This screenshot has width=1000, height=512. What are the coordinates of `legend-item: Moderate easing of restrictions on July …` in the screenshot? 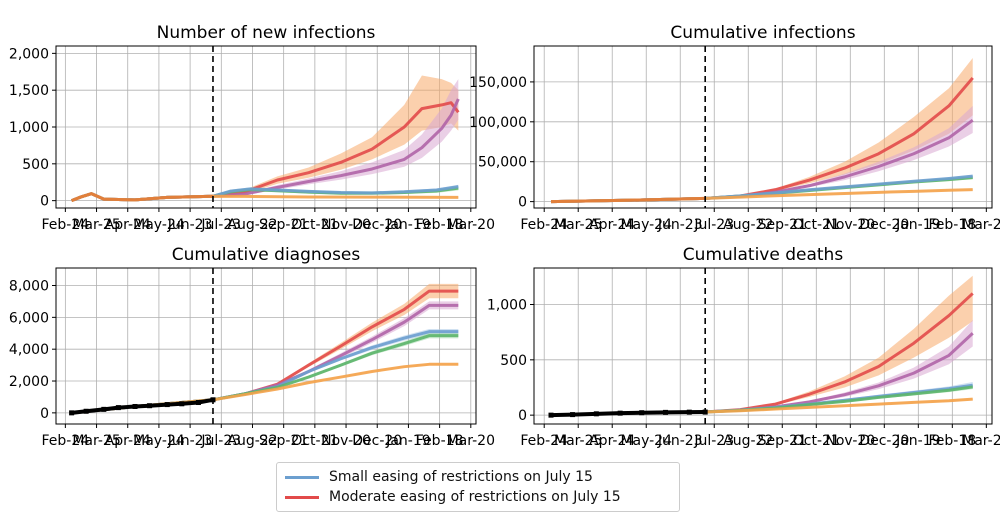 It's located at (478, 497).